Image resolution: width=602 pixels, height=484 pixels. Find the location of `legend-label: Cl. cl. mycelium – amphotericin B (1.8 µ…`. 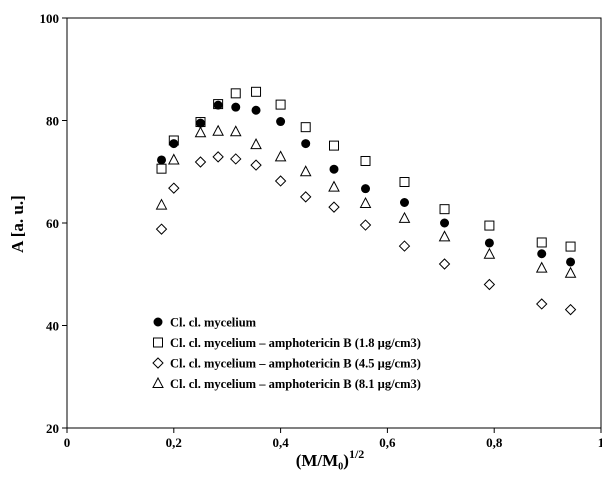

legend-label: Cl. cl. mycelium – amphotericin B (1.8 µ… is located at coordinates (295, 343).